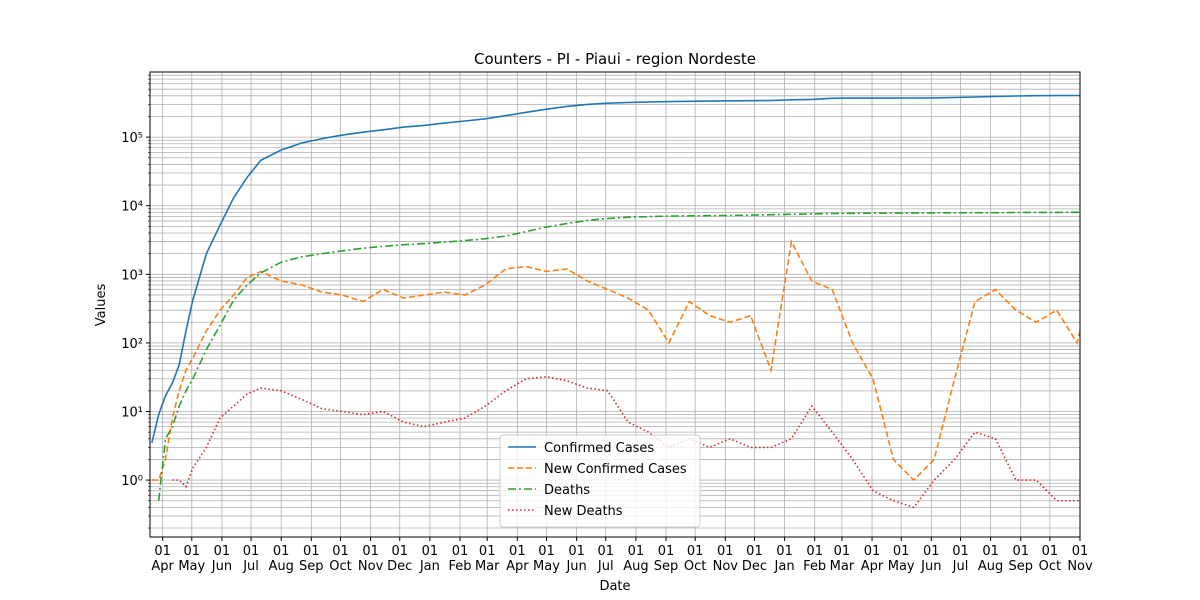  What do you see at coordinates (614, 586) in the screenshot?
I see `x-axis-label: Date` at bounding box center [614, 586].